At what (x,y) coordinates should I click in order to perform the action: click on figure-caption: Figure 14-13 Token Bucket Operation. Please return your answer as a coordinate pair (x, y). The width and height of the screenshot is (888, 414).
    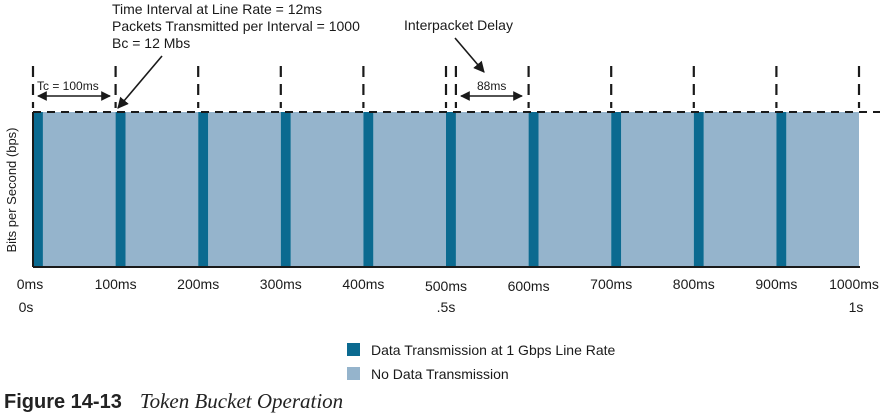
    Looking at the image, I should click on (173, 401).